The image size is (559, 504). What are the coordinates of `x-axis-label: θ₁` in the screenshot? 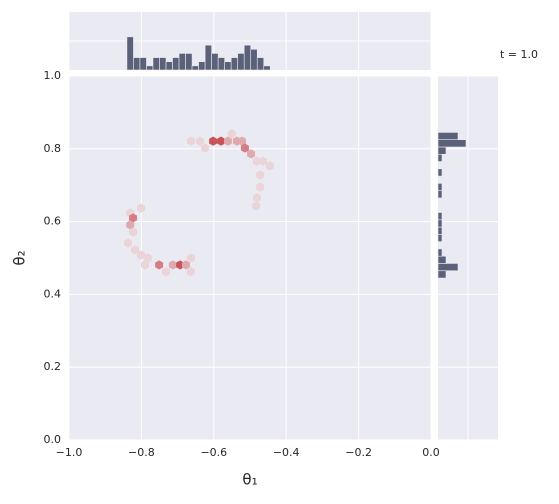 It's located at (249, 480).